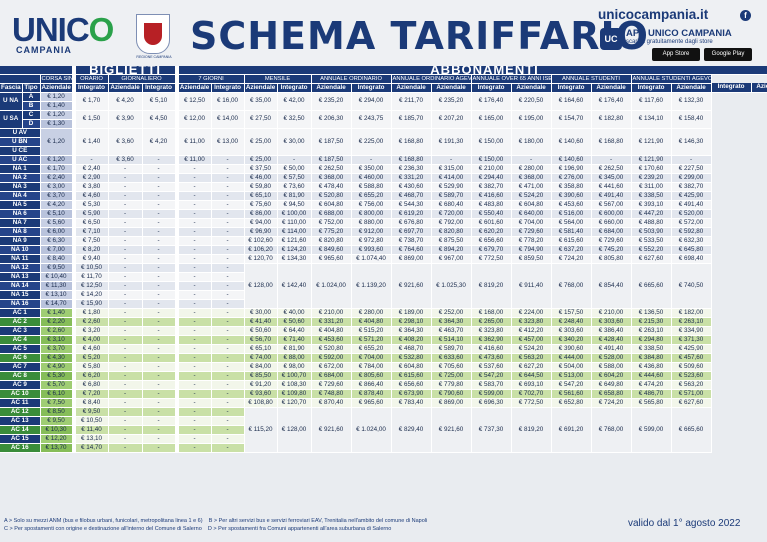 Image resolution: width=767 pixels, height=542 pixels. I want to click on price-cell: € 416,60, so click(491, 196).